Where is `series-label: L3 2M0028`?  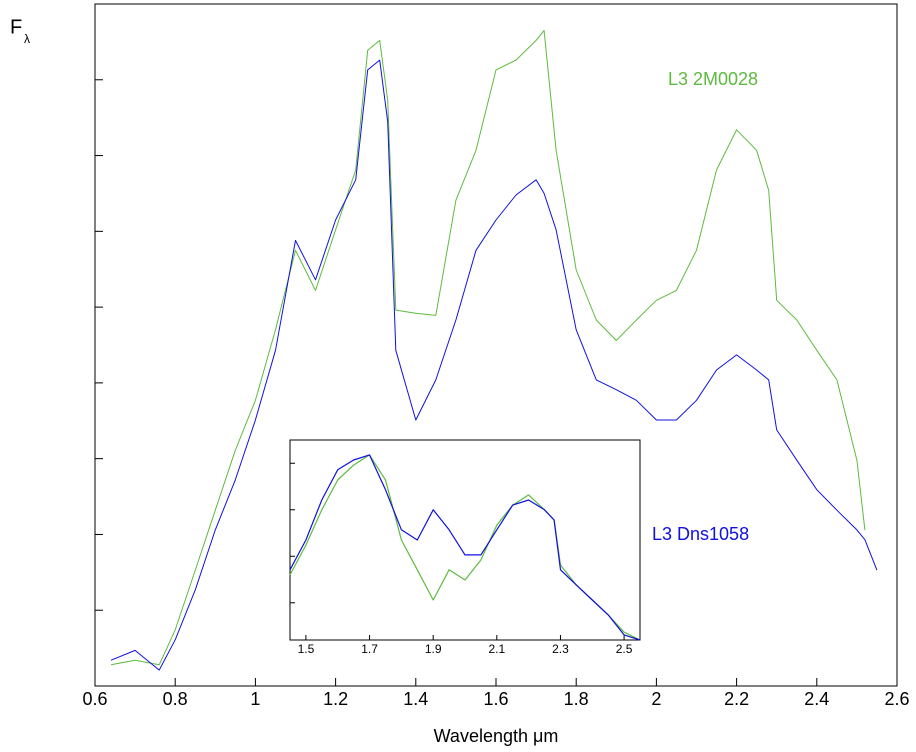 series-label: L3 2M0028 is located at coordinates (713, 79).